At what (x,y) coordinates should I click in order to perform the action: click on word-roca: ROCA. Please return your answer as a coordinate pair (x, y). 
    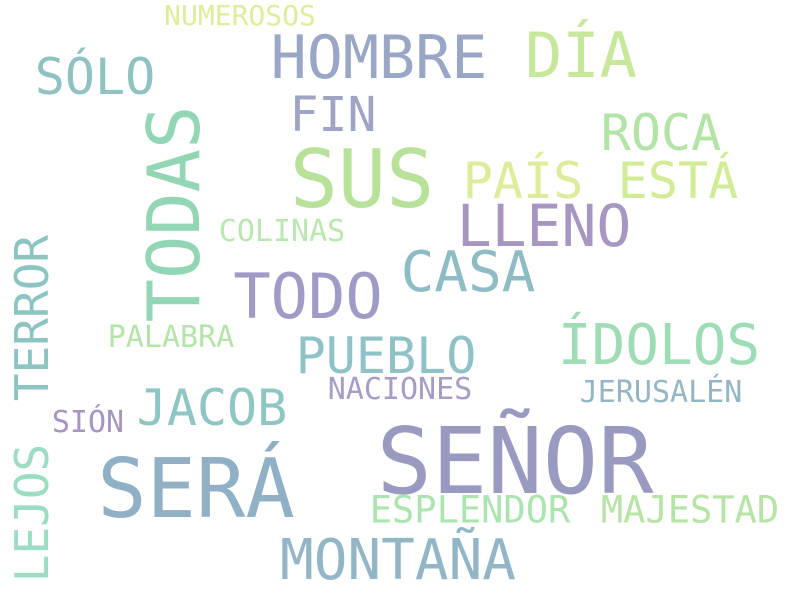
    Looking at the image, I should click on (661, 133).